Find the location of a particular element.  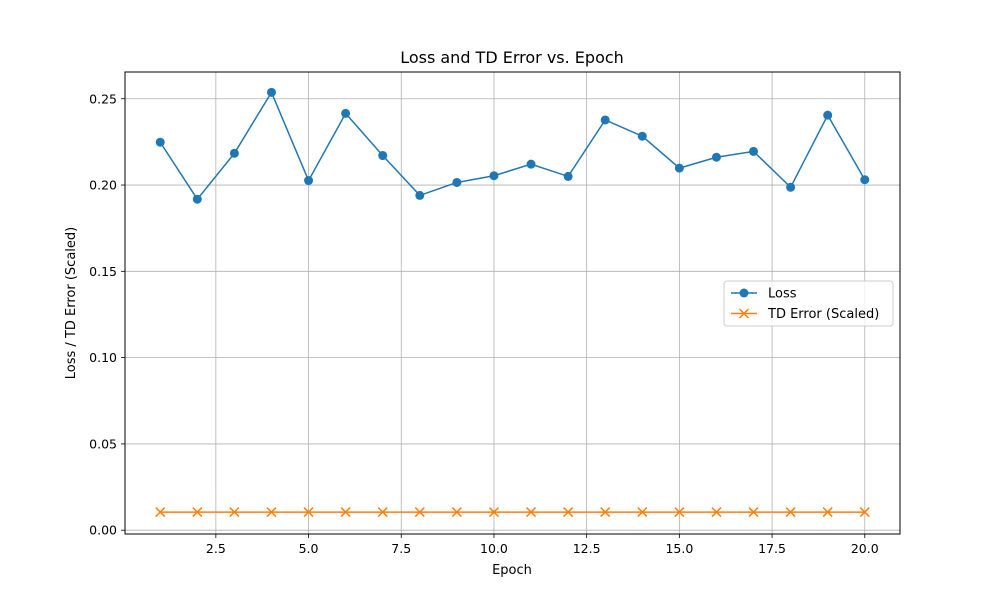

series-loss is located at coordinates (512, 145).